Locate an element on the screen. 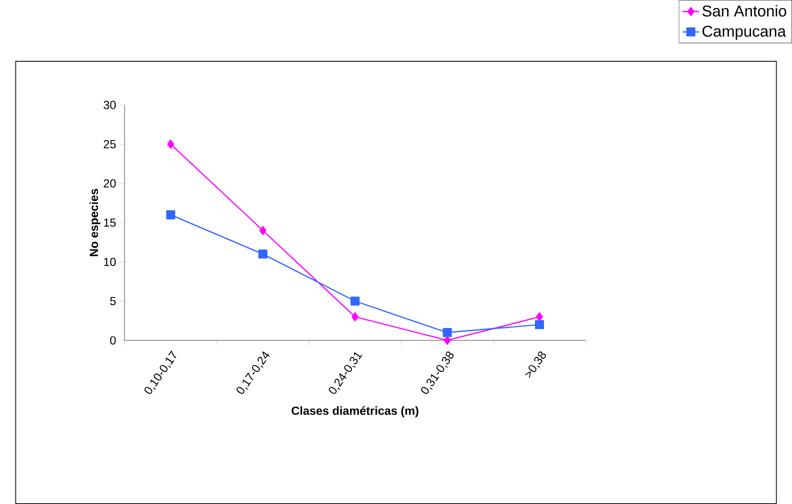 The height and width of the screenshot is (504, 792). y-tick-label: 15 is located at coordinates (110, 222).